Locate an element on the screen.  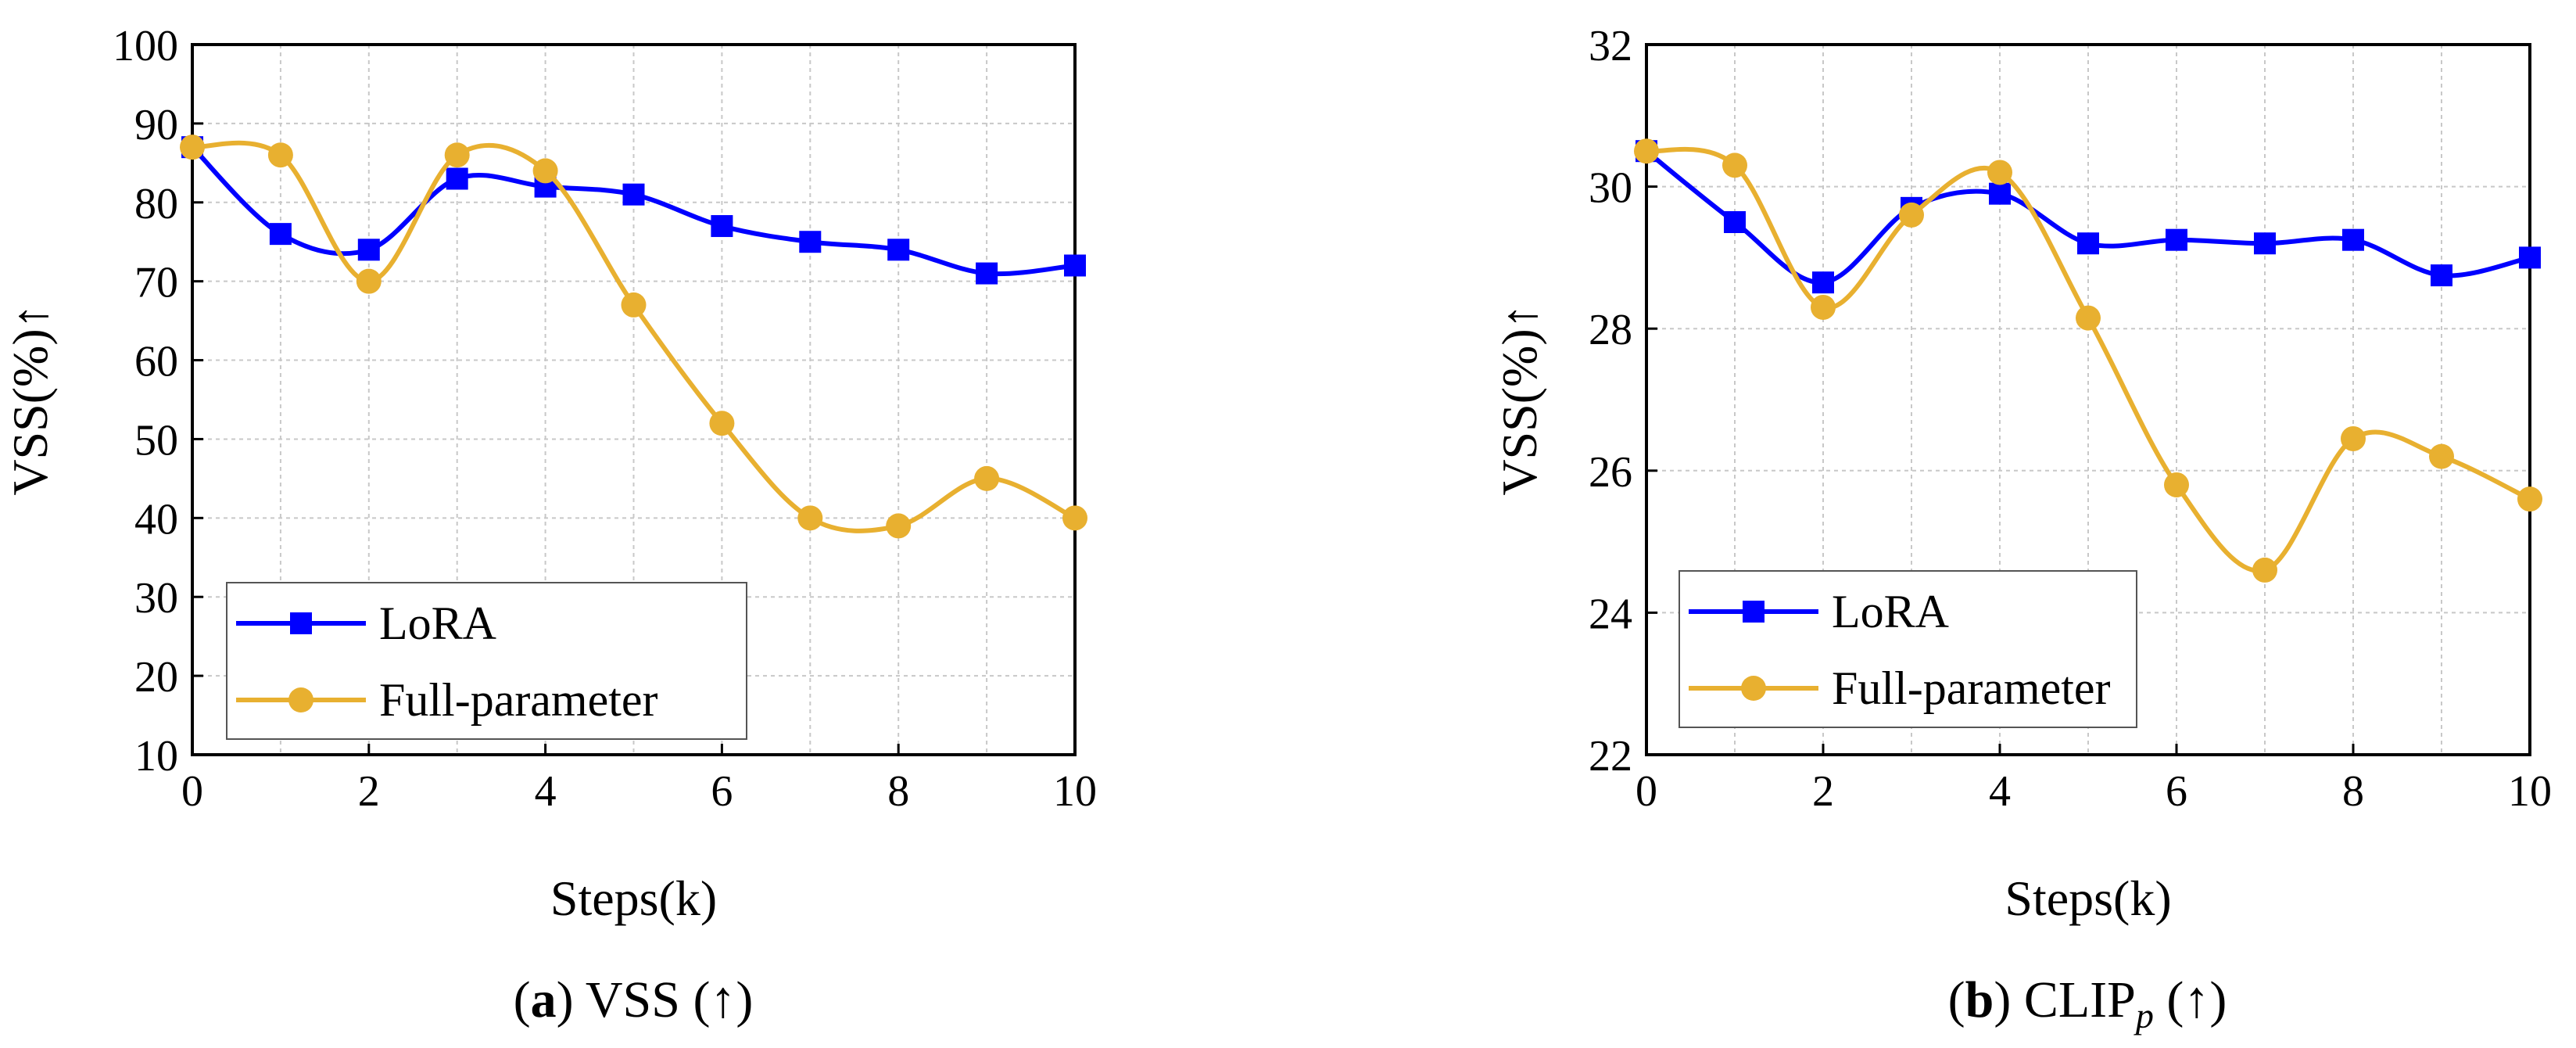
series-line-full-parameter is located at coordinates (634, 336).